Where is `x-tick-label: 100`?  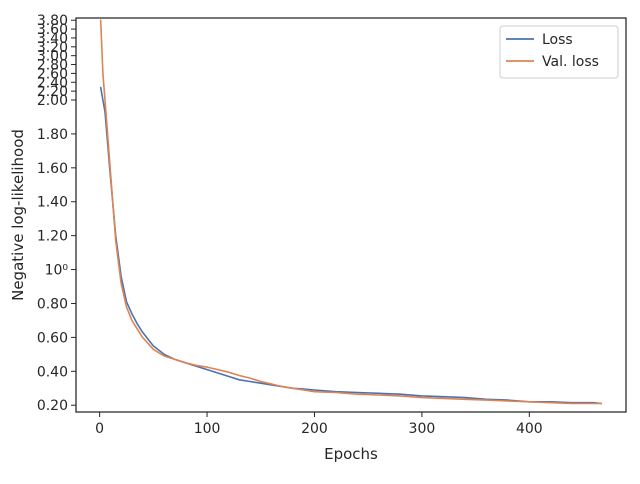
x-tick-label: 100 is located at coordinates (207, 429).